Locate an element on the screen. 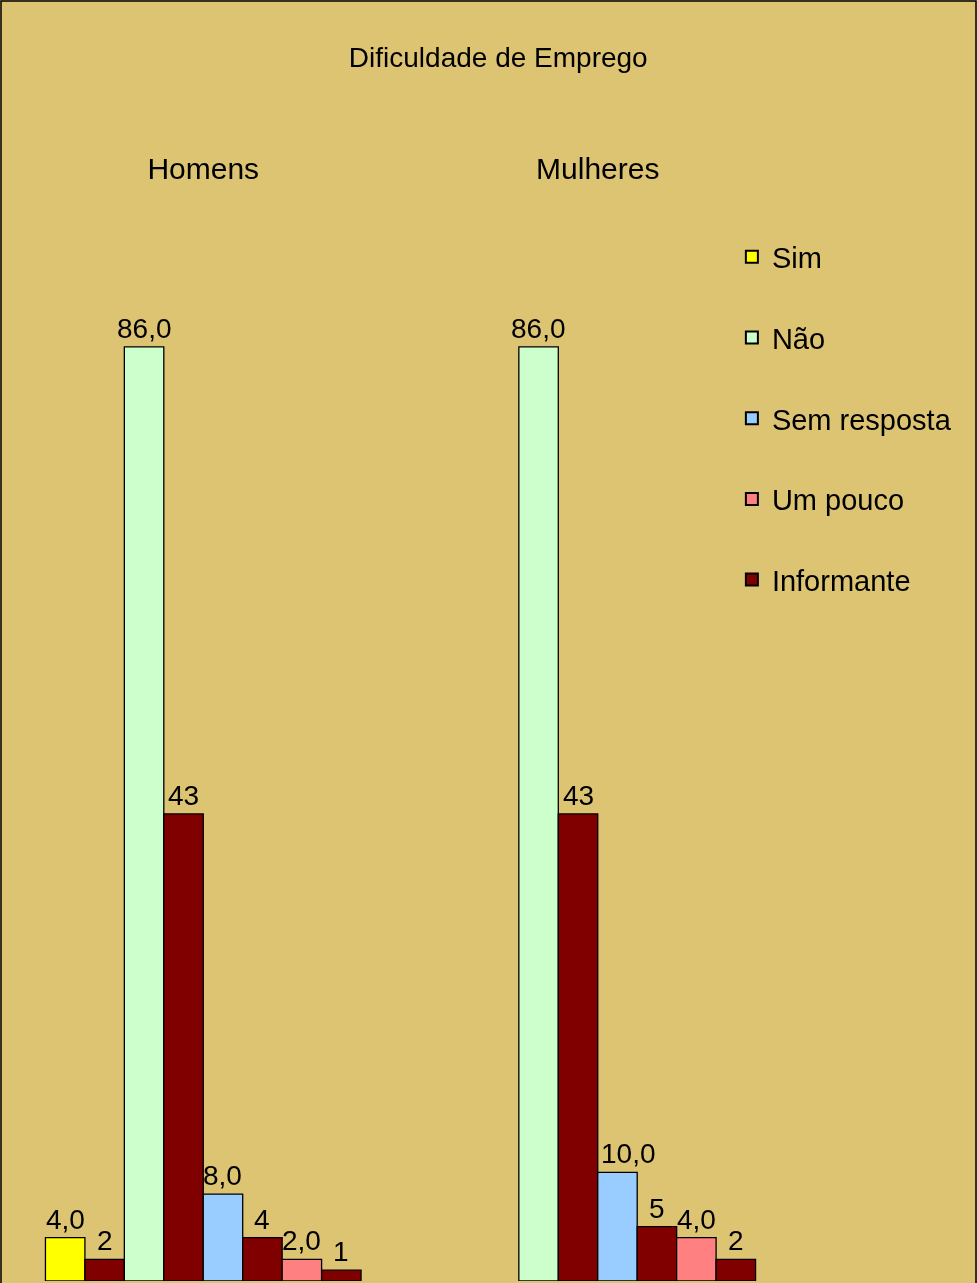 Image resolution: width=977 pixels, height=1283 pixels. data-label: 1 is located at coordinates (341, 1251).